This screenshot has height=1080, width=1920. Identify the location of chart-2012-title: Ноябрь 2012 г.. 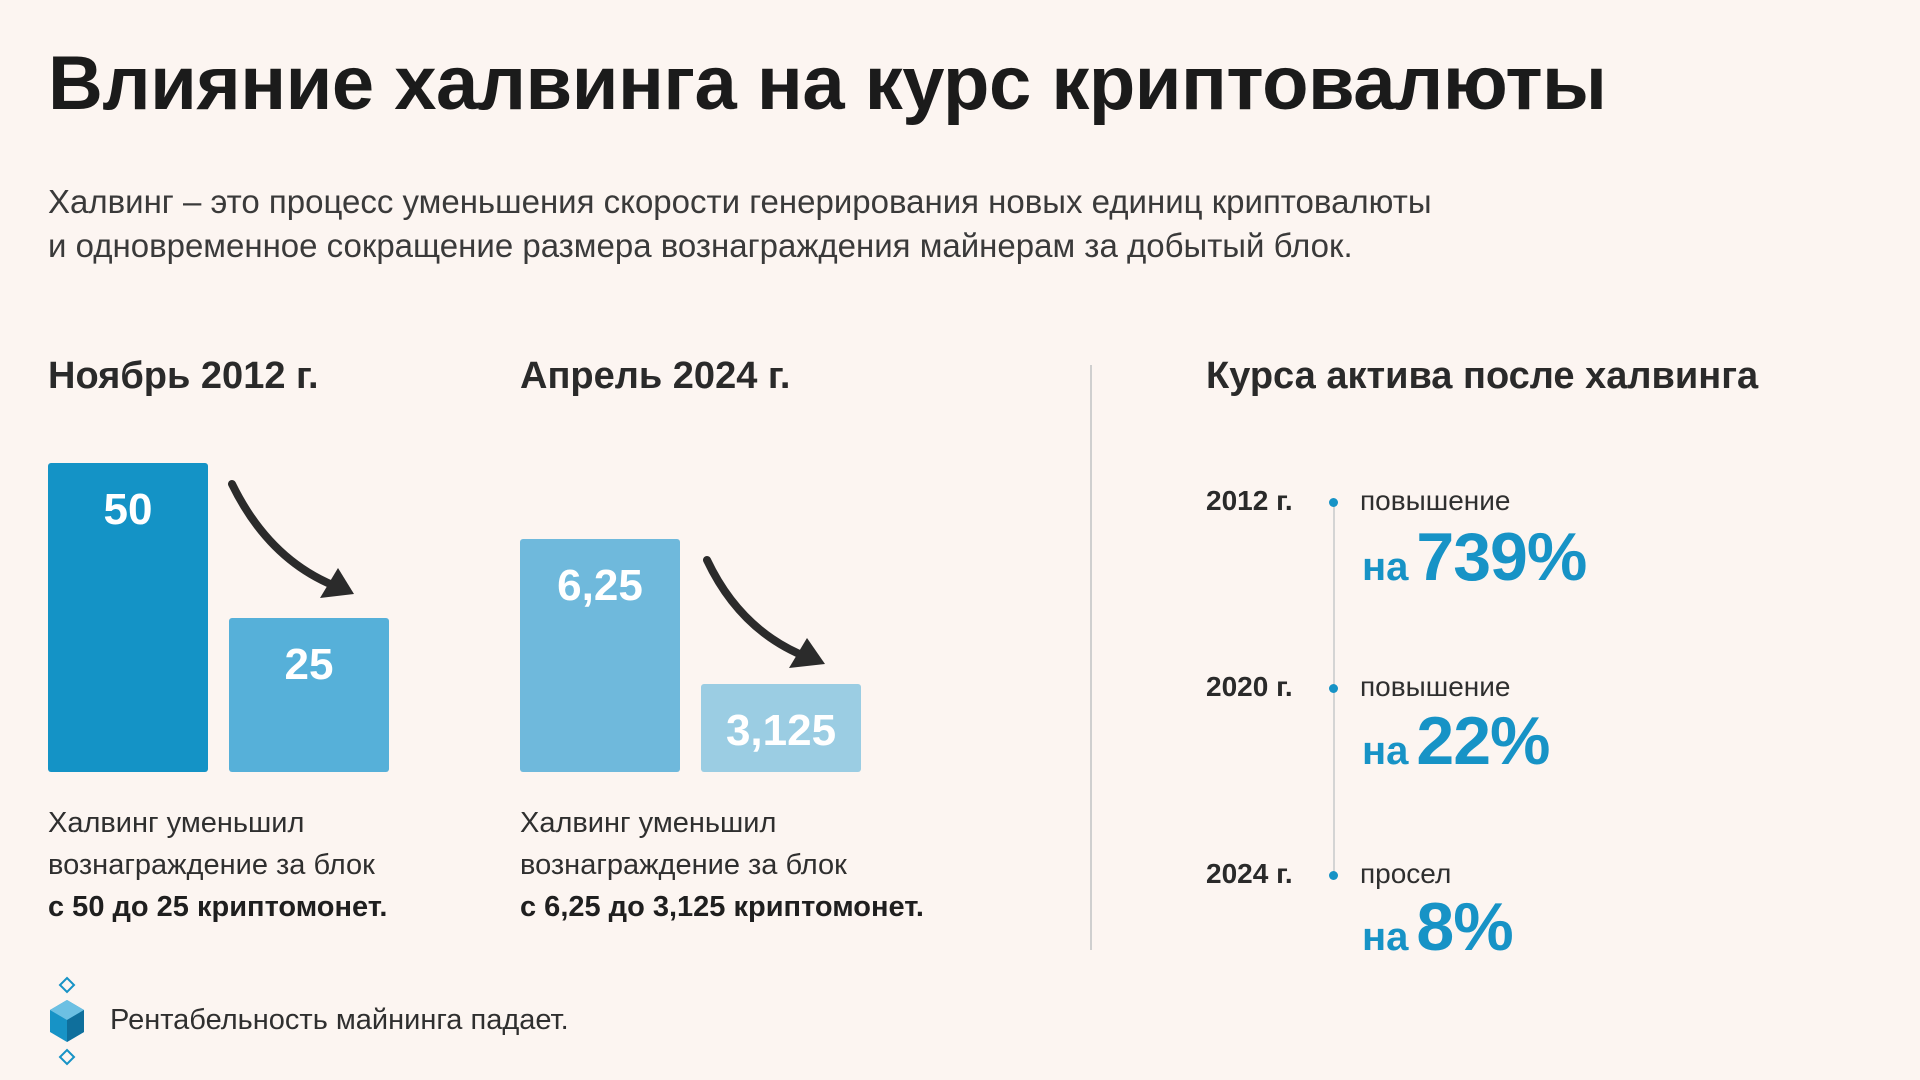
(183, 376).